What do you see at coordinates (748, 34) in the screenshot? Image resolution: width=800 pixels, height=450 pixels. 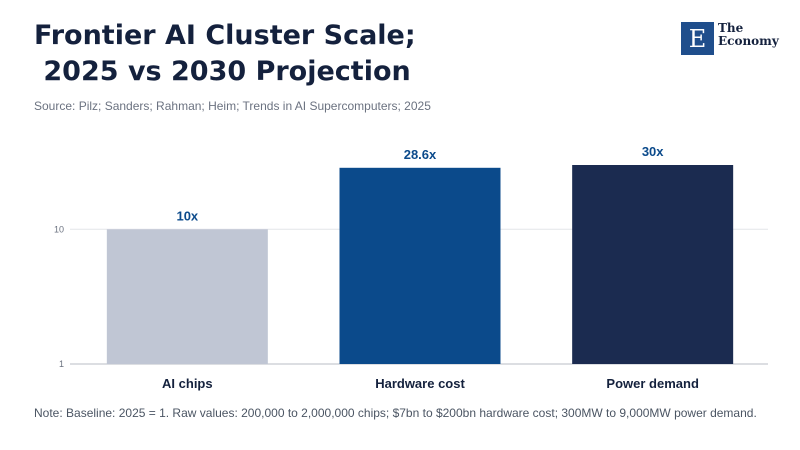 I see `logo-text: The Economy` at bounding box center [748, 34].